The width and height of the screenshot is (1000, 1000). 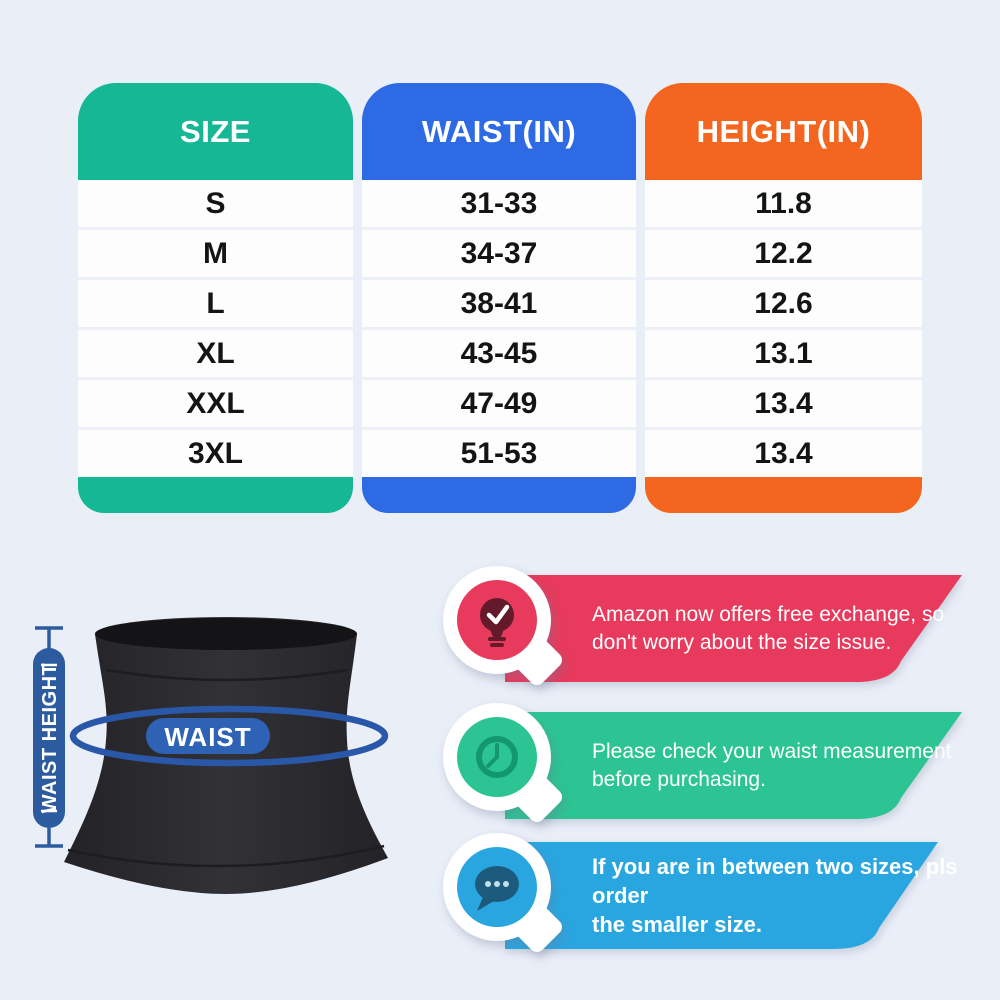 I want to click on size-column-header: SIZE, so click(x=215, y=131).